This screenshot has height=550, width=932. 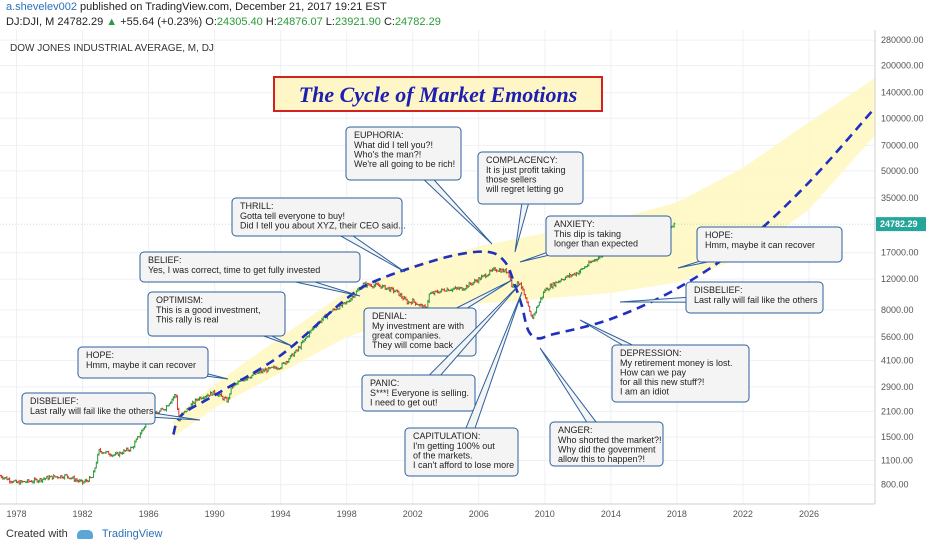 I want to click on callout-line: those sellers, so click(x=511, y=180).